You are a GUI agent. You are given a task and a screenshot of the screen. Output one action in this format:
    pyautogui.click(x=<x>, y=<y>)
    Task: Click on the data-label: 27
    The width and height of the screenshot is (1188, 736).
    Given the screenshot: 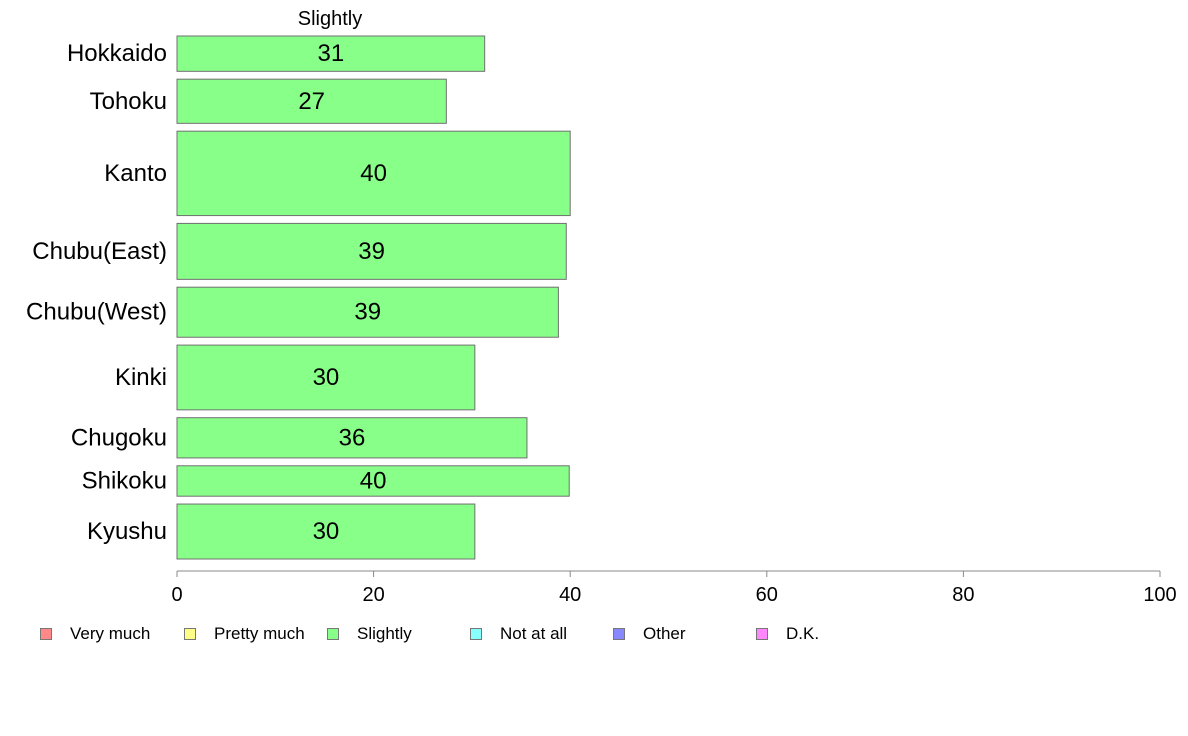 What is the action you would take?
    pyautogui.click(x=311, y=101)
    